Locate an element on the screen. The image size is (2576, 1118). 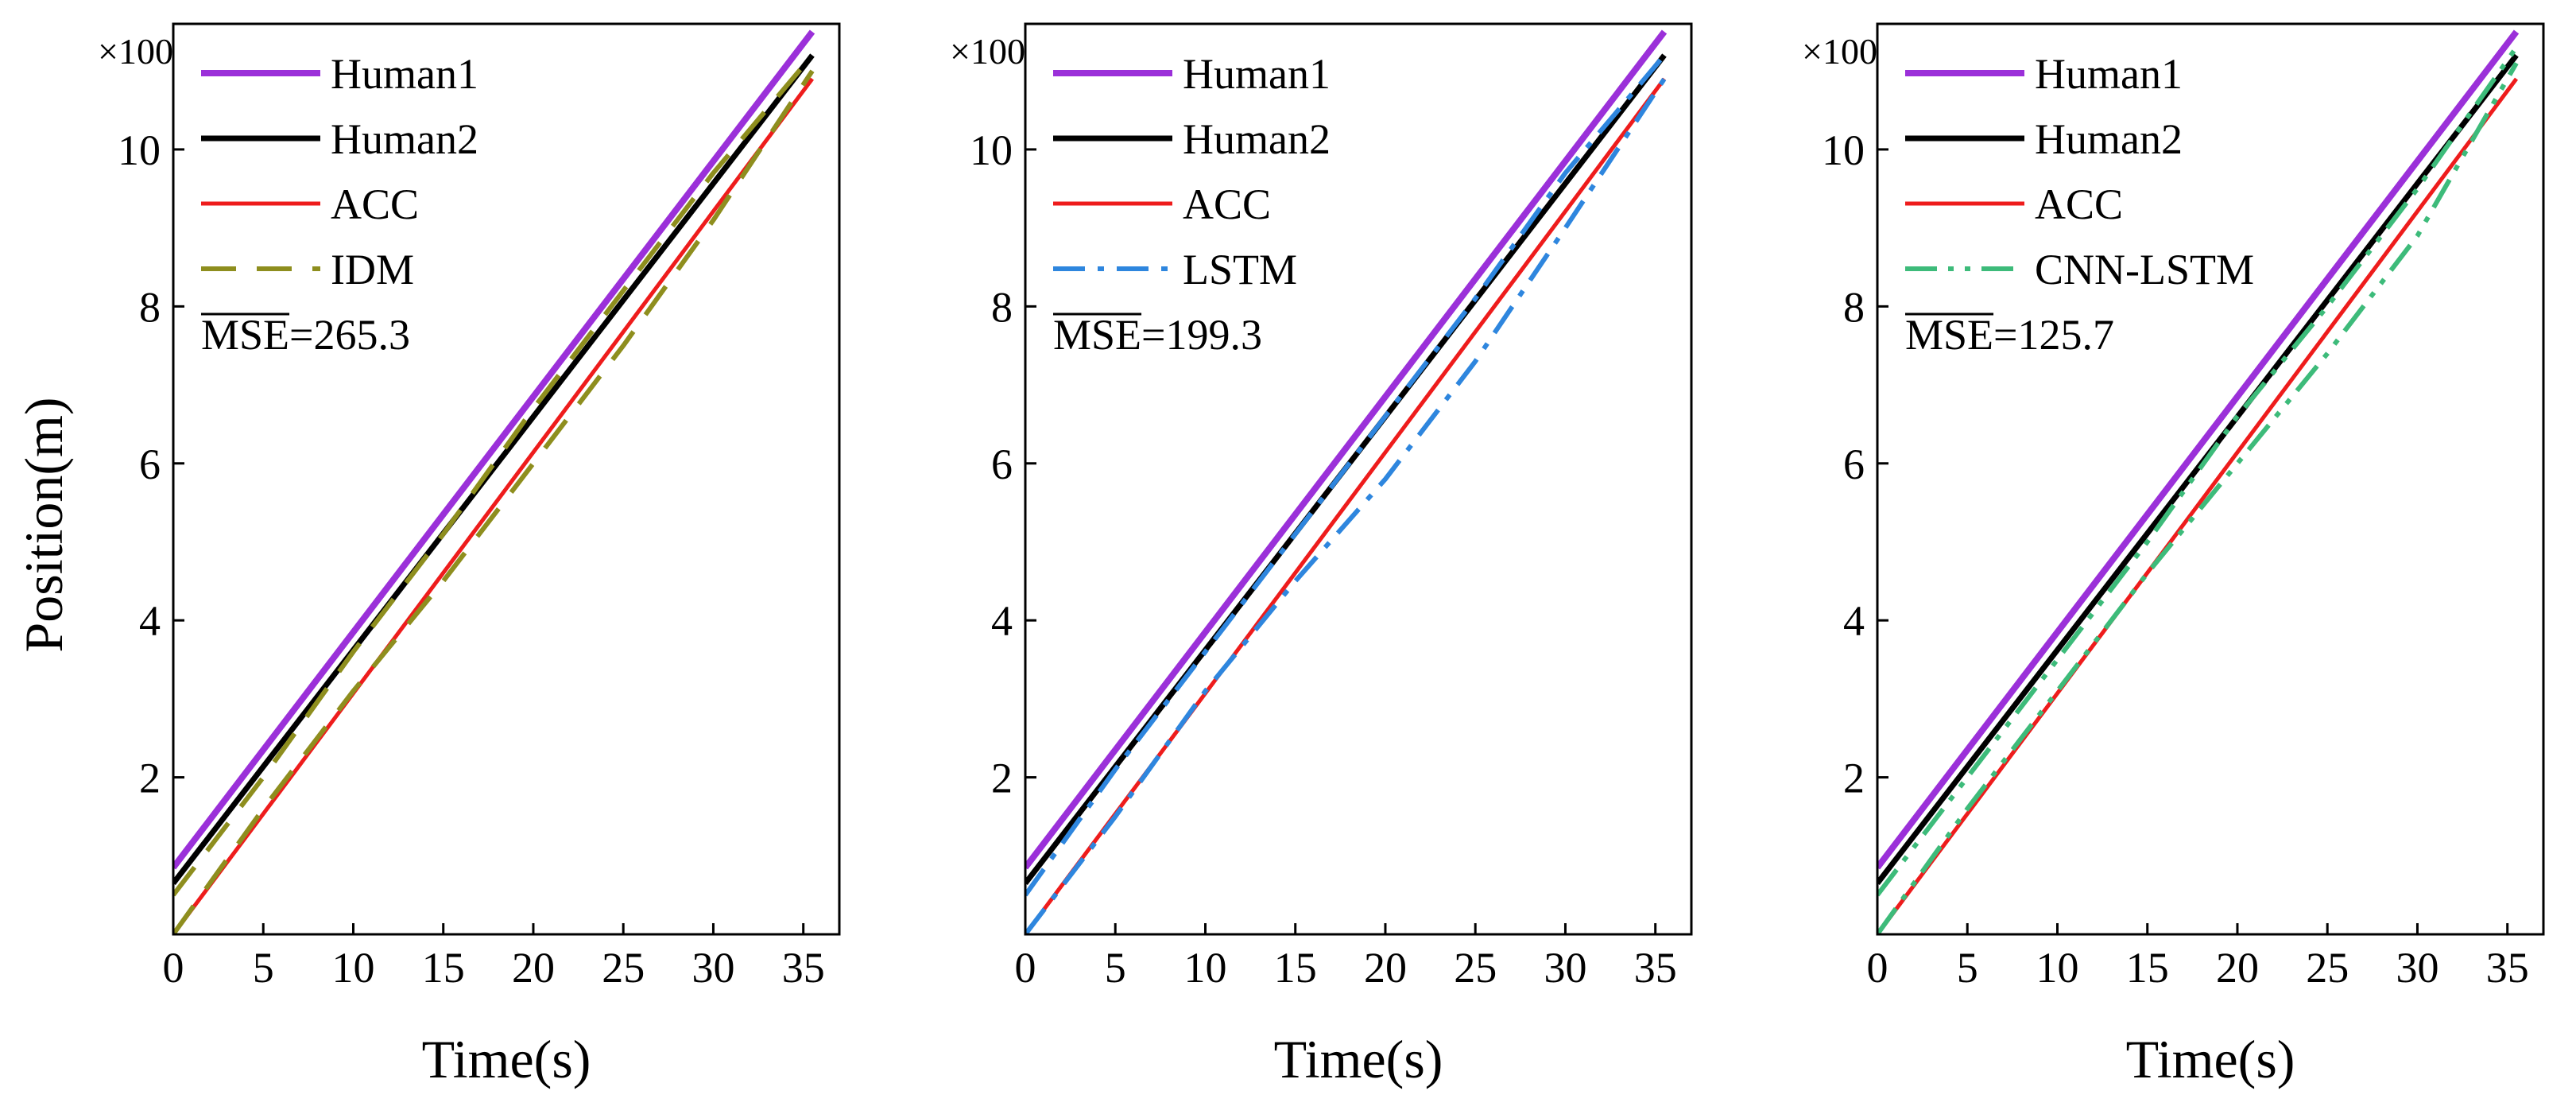
panel2-x-tick-label-5: 5 is located at coordinates (1115, 968).